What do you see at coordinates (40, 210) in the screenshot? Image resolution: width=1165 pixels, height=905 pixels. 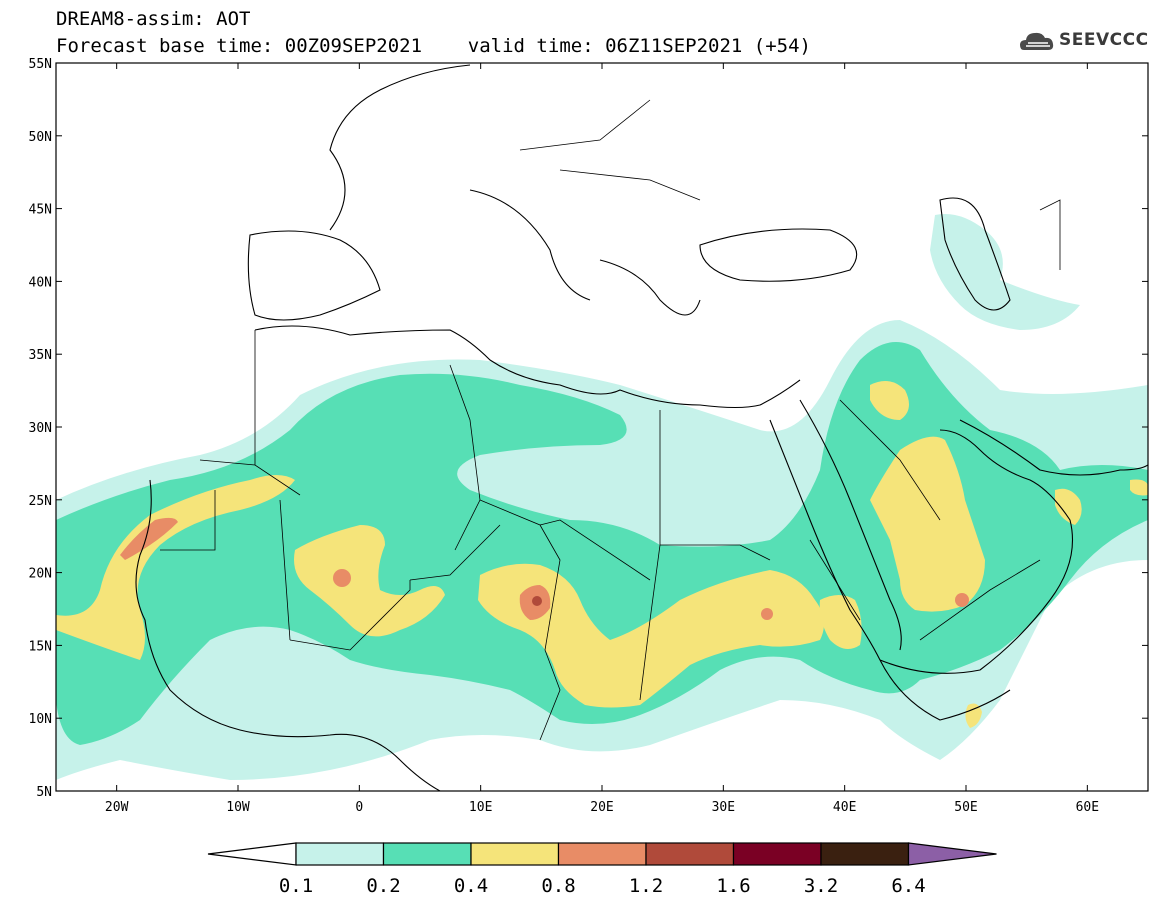 I see `lat-label: 45N` at bounding box center [40, 210].